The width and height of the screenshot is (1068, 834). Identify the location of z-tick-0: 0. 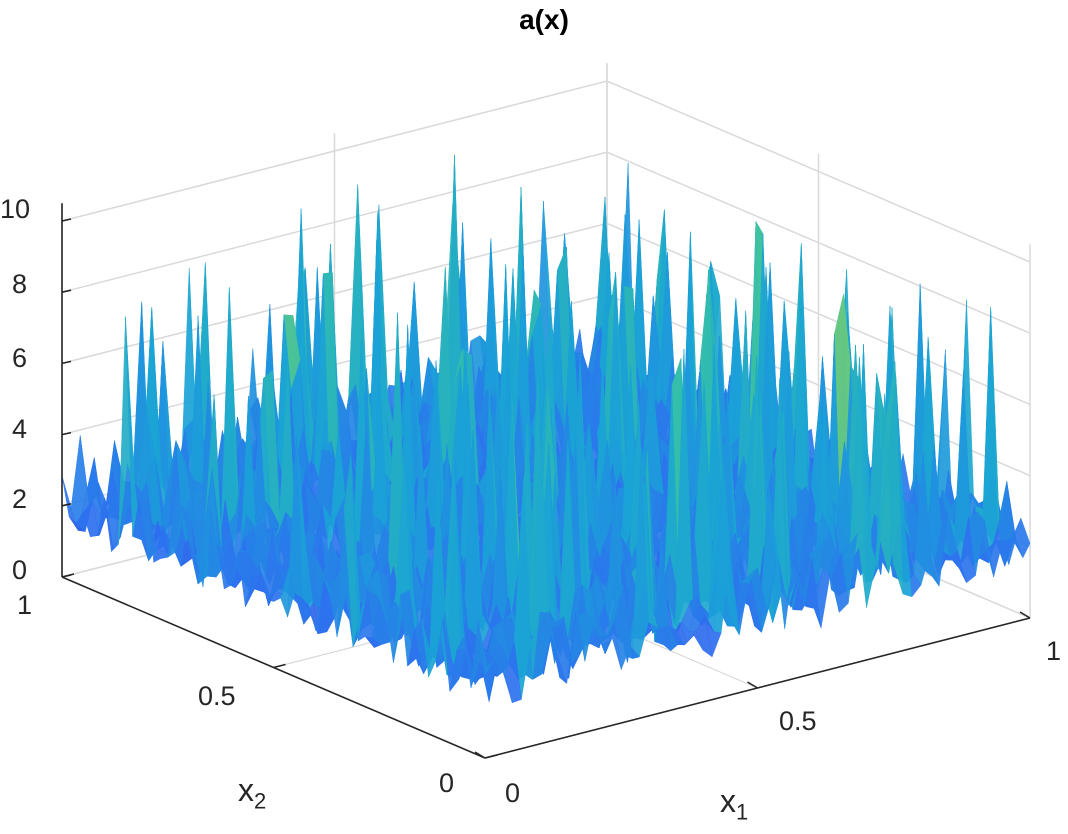
(20, 570).